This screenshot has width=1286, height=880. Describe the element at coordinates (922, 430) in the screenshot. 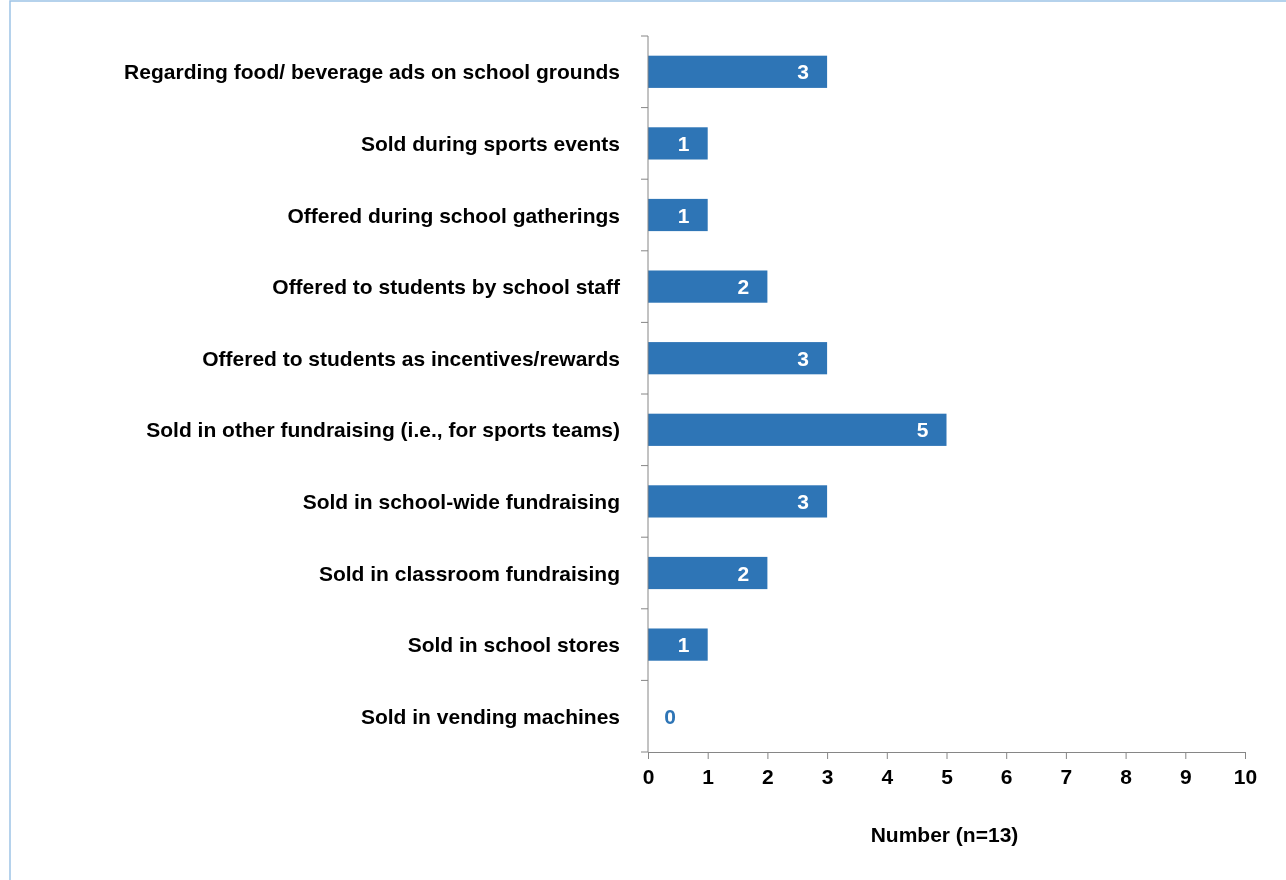

I see `data-label: 5` at that location.